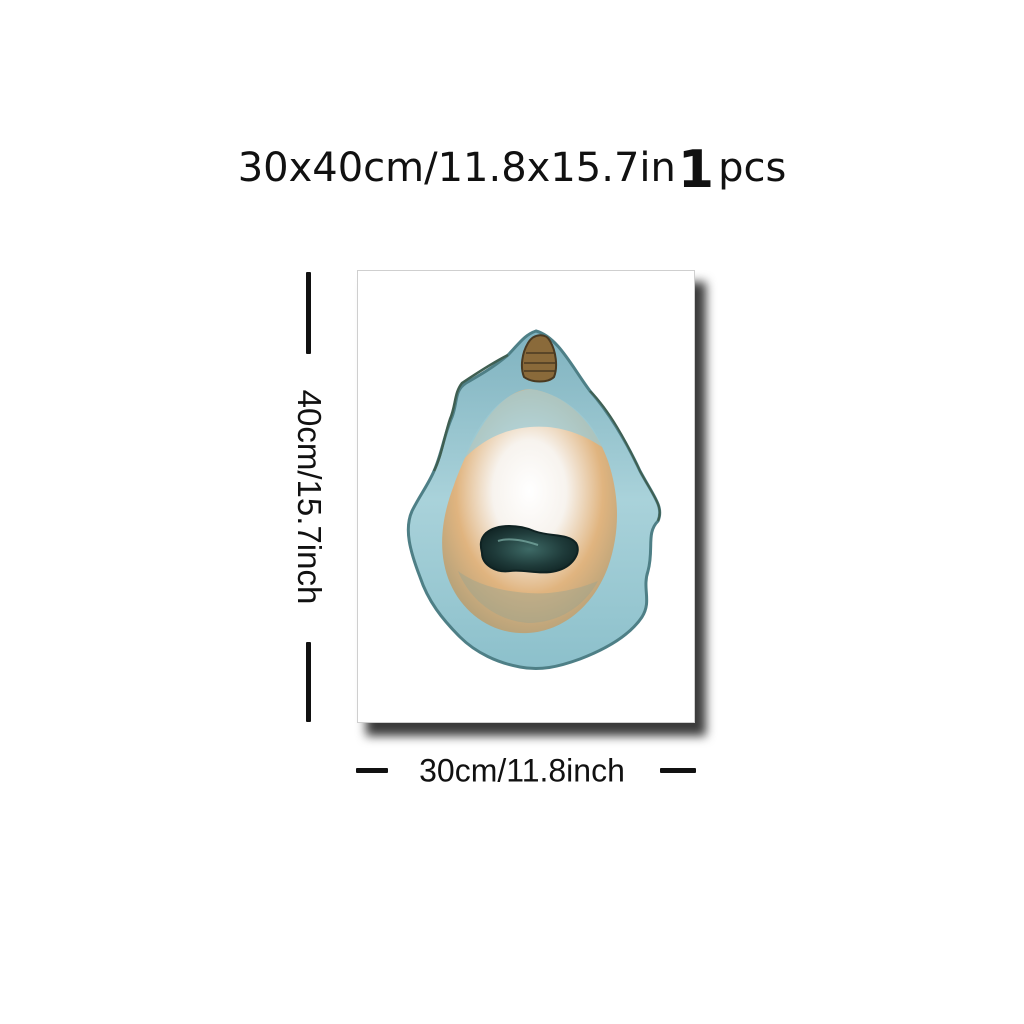  I want to click on shell-hinge, so click(539, 358).